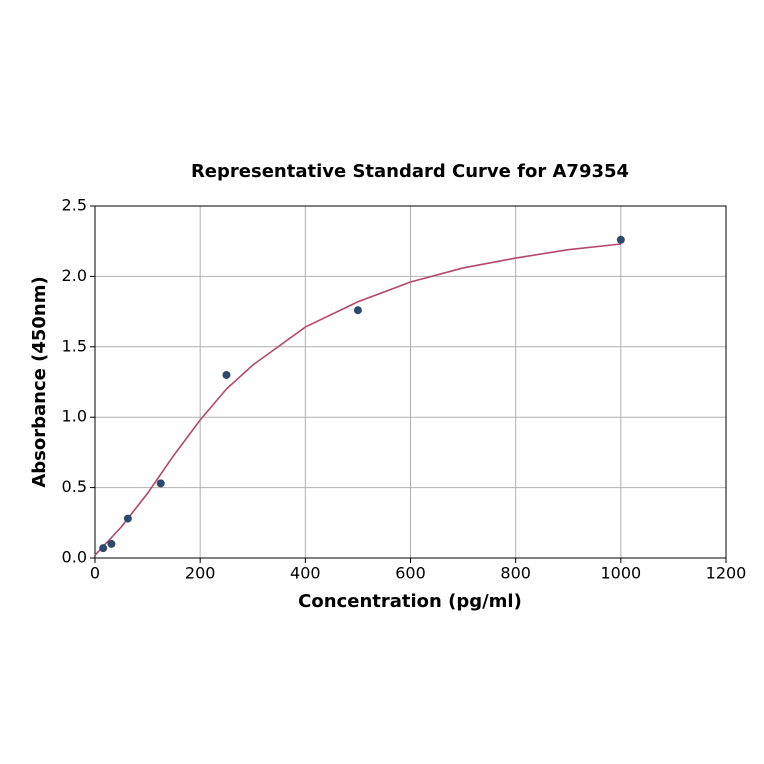  What do you see at coordinates (515, 573) in the screenshot?
I see `x-tick-label: 800` at bounding box center [515, 573].